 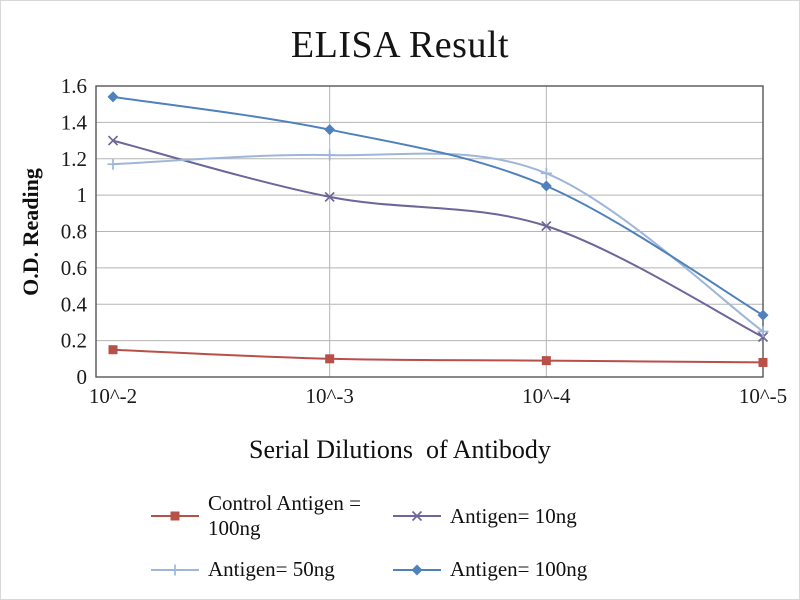 I want to click on x-axis-label: Serial Dilutions of Antibody, so click(x=400, y=449).